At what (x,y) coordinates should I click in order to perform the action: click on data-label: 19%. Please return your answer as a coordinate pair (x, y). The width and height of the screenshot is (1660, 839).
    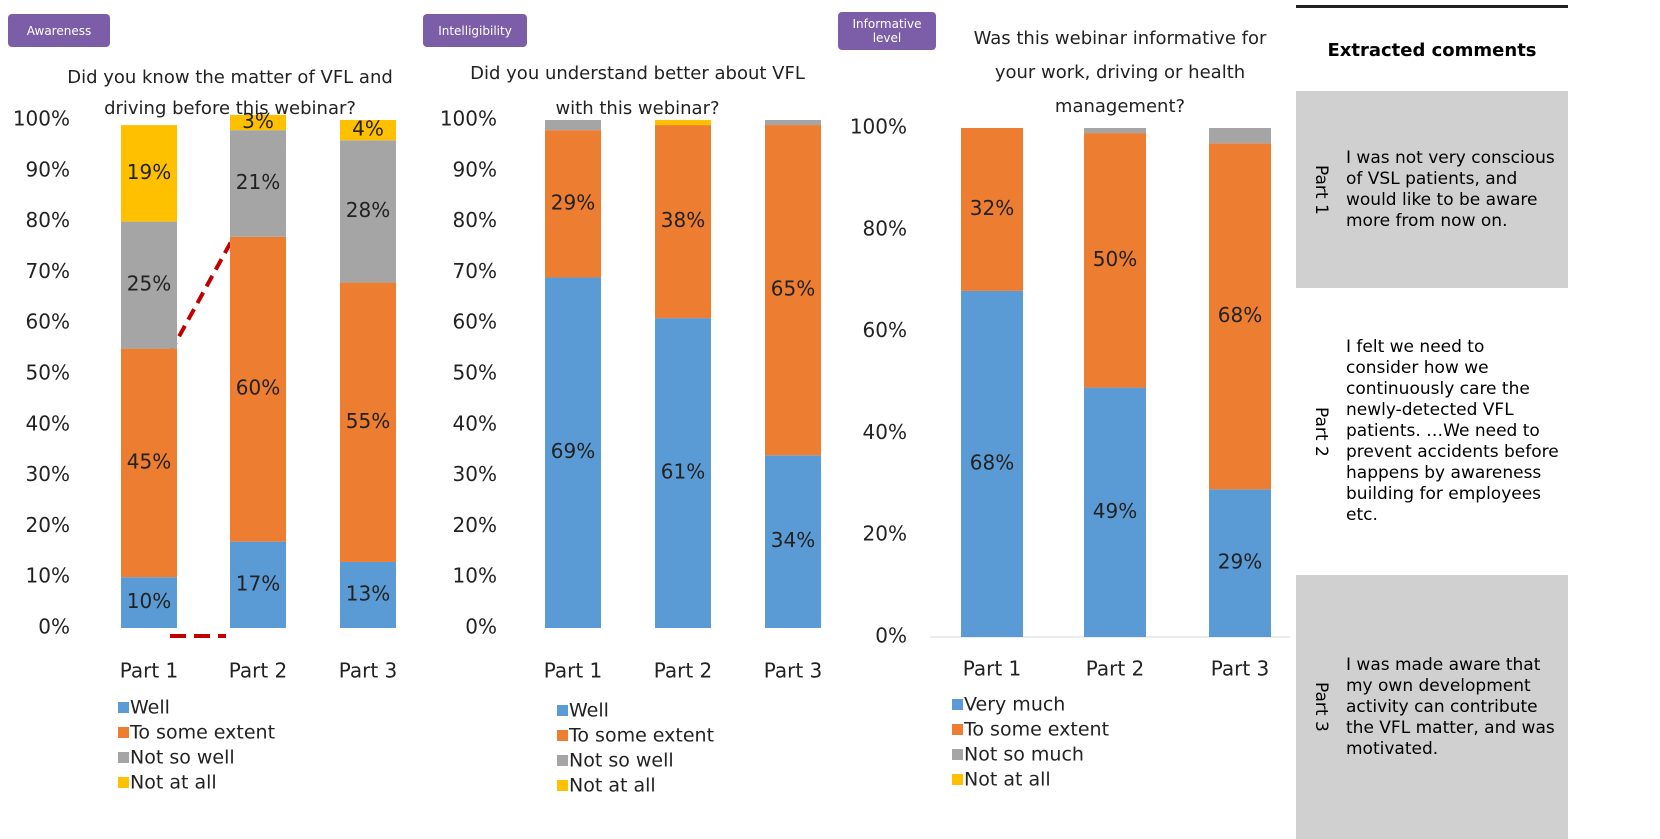
    Looking at the image, I should click on (149, 172).